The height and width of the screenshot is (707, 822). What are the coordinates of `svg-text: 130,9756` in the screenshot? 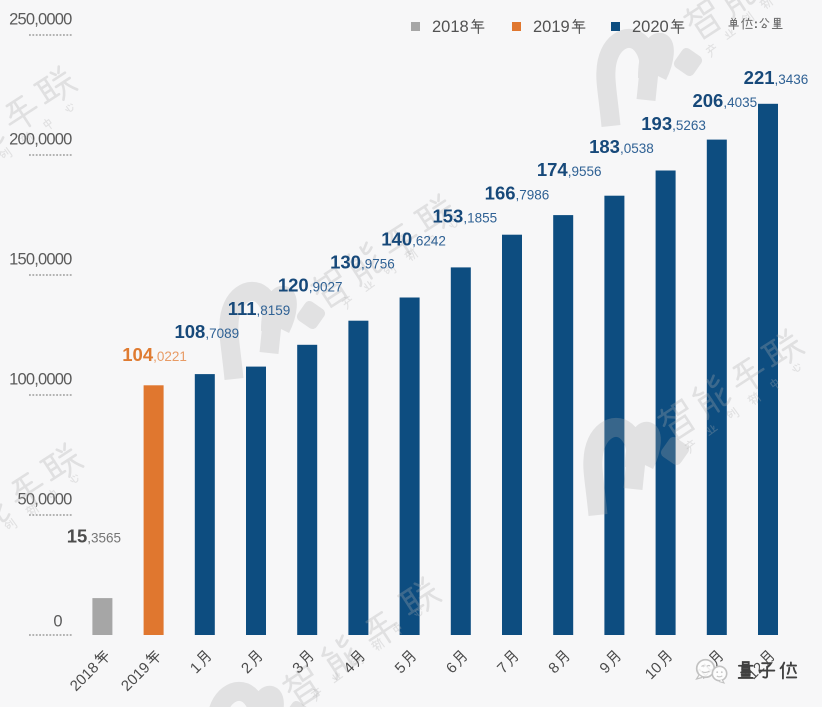 It's located at (362, 262).